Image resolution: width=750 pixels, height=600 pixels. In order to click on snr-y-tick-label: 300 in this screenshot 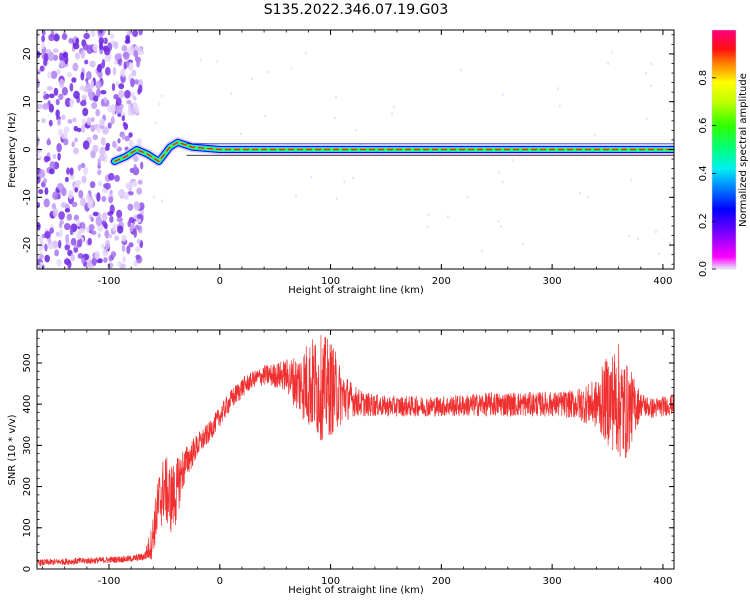, I will do `click(27, 445)`.